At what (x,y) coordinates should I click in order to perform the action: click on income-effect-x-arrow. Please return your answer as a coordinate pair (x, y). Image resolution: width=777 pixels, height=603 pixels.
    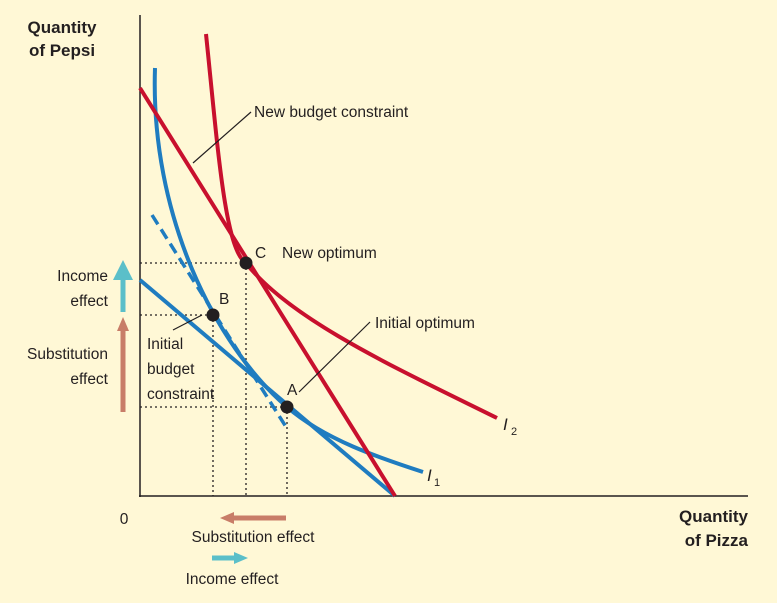
    Looking at the image, I should click on (230, 558).